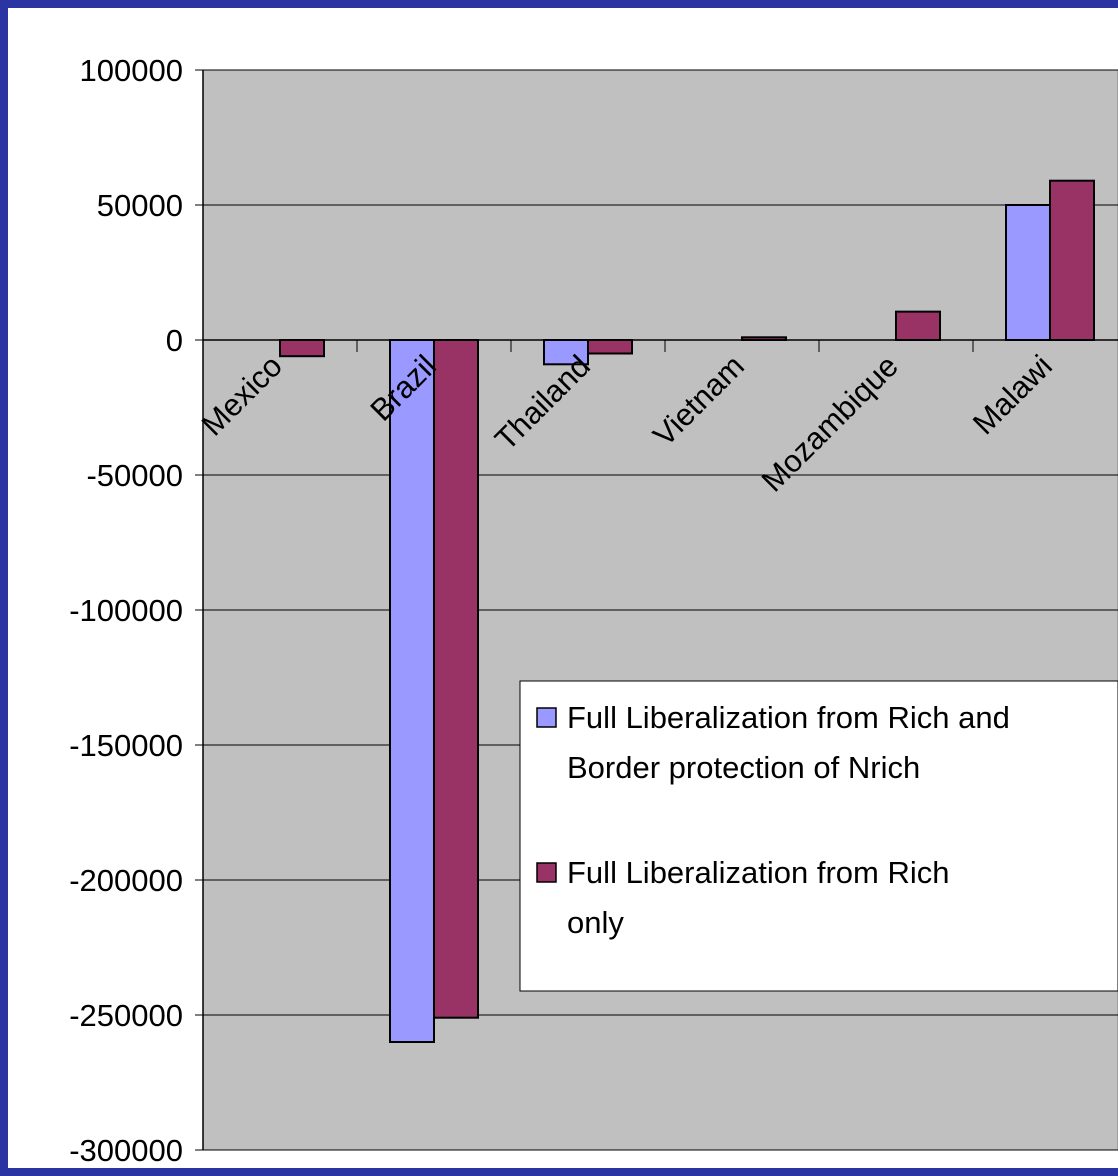  Describe the element at coordinates (134, 475) in the screenshot. I see `y-tick-label: -50000` at that location.